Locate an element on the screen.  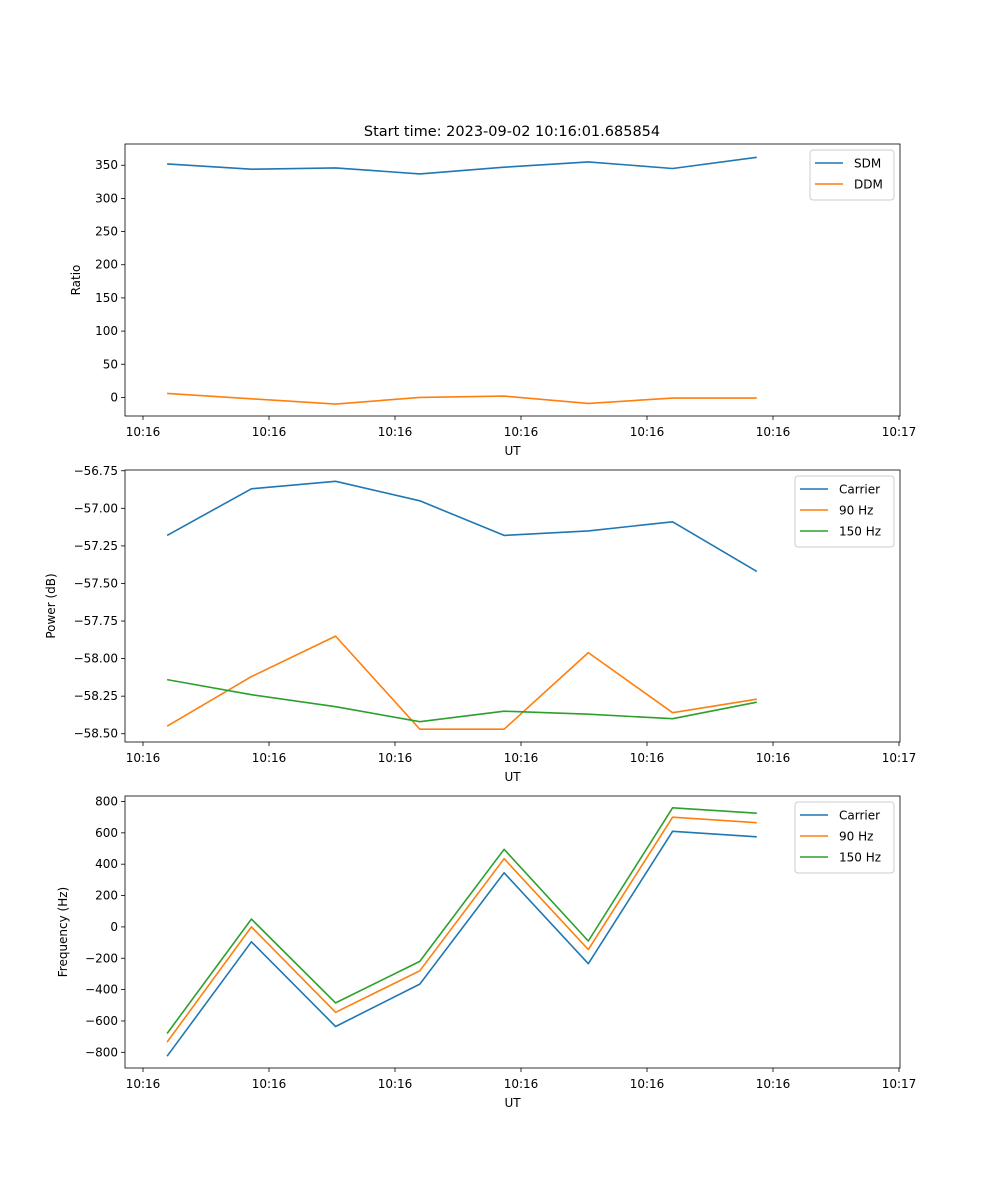
y-tick-label: 250 is located at coordinates (106, 232).